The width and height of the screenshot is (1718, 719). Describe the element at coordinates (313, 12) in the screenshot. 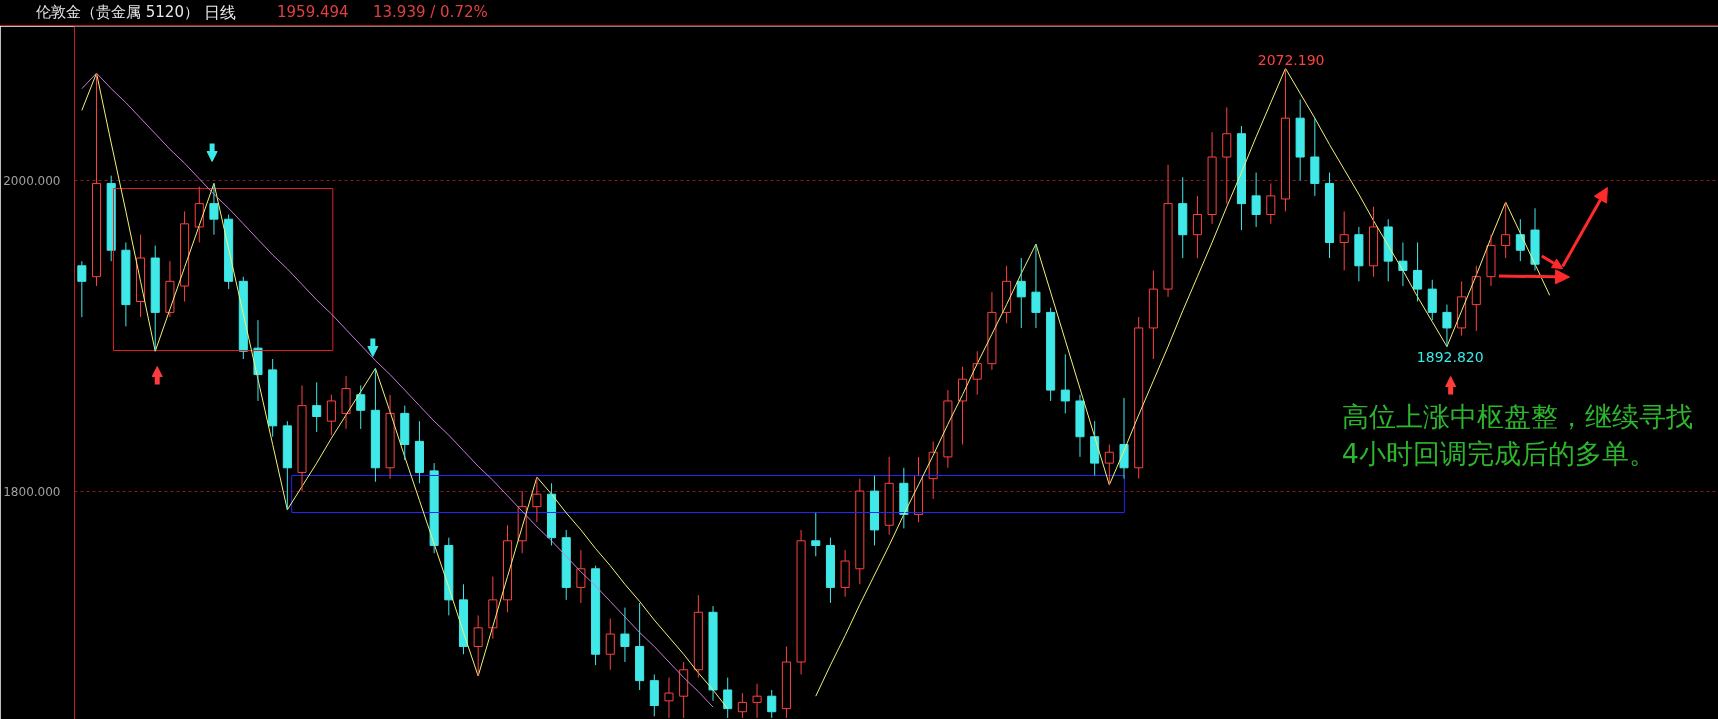

I see `text: 1959.494` at that location.